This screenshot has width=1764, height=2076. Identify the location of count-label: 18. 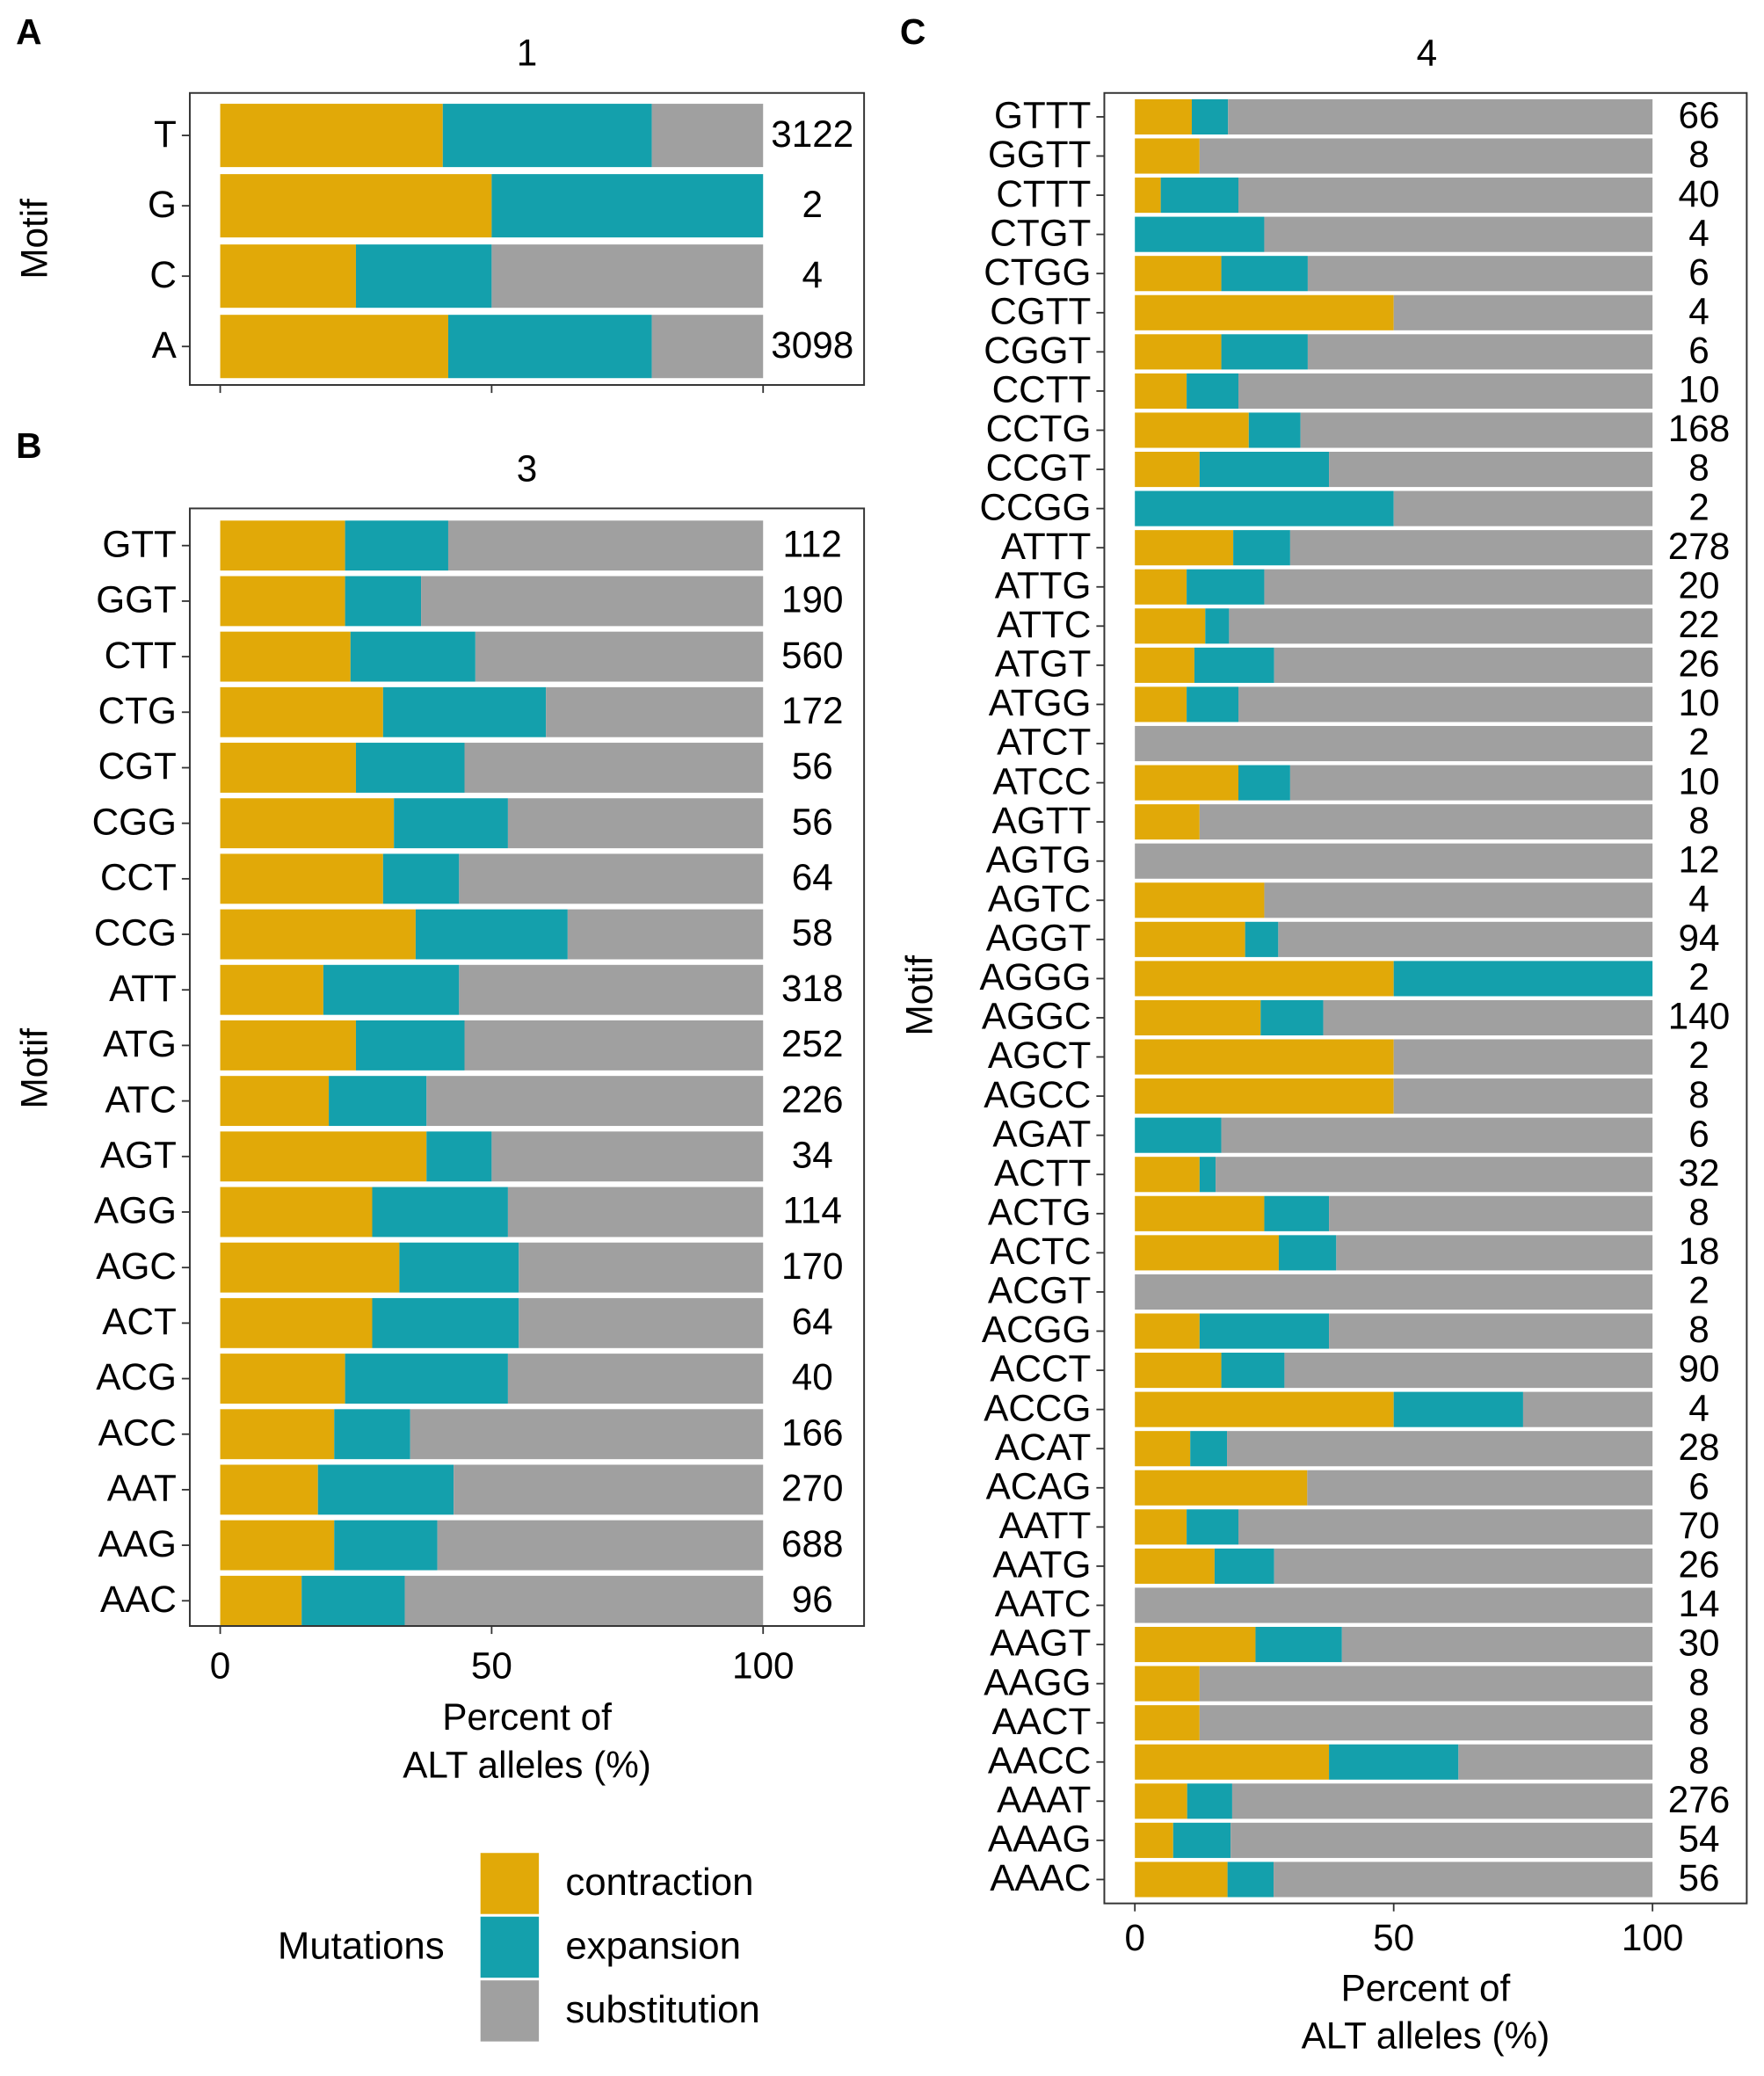
(1698, 1251).